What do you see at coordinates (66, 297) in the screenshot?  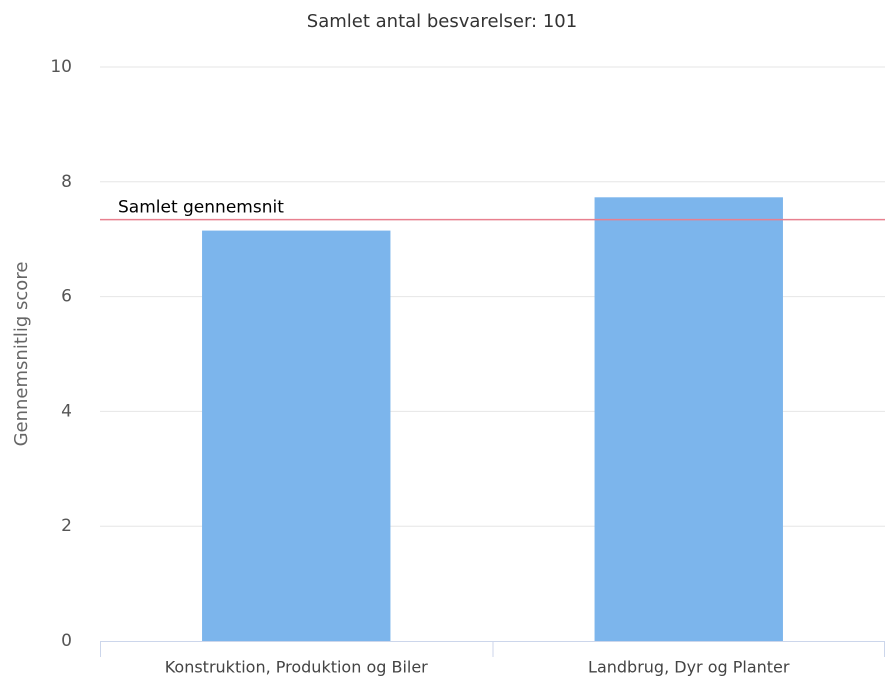 I see `y-tick-label: 6` at bounding box center [66, 297].